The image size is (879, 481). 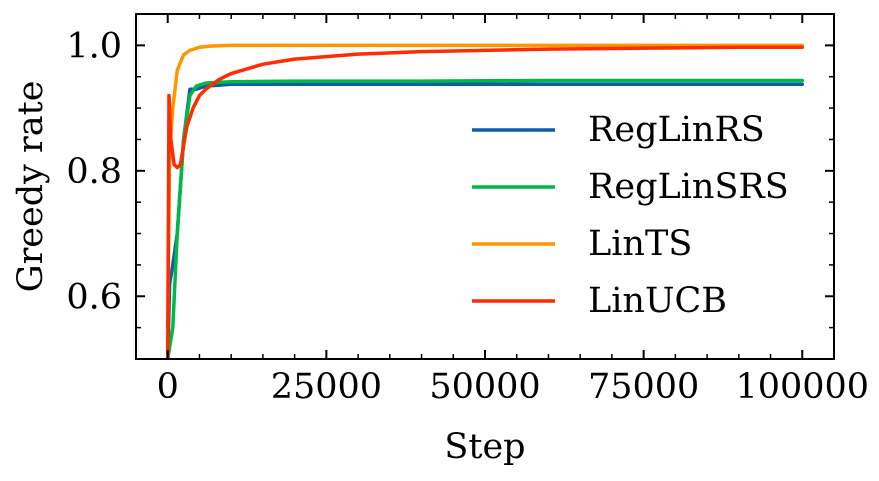 What do you see at coordinates (326, 387) in the screenshot?
I see `x-tick-label: 25000` at bounding box center [326, 387].